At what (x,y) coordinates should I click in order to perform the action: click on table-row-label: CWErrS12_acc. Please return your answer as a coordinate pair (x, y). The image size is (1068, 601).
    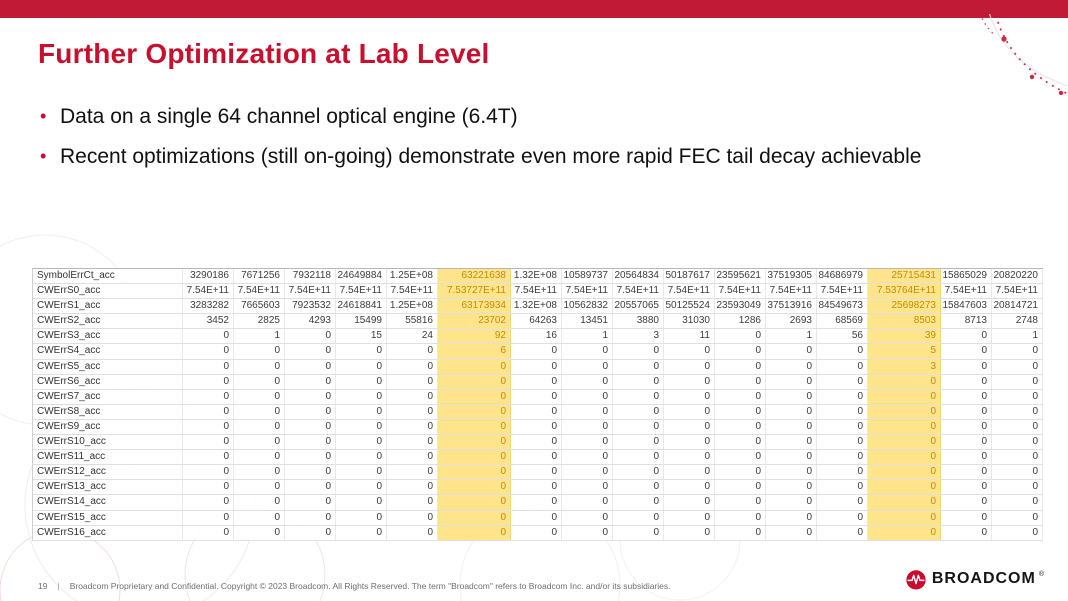
    Looking at the image, I should click on (108, 472).